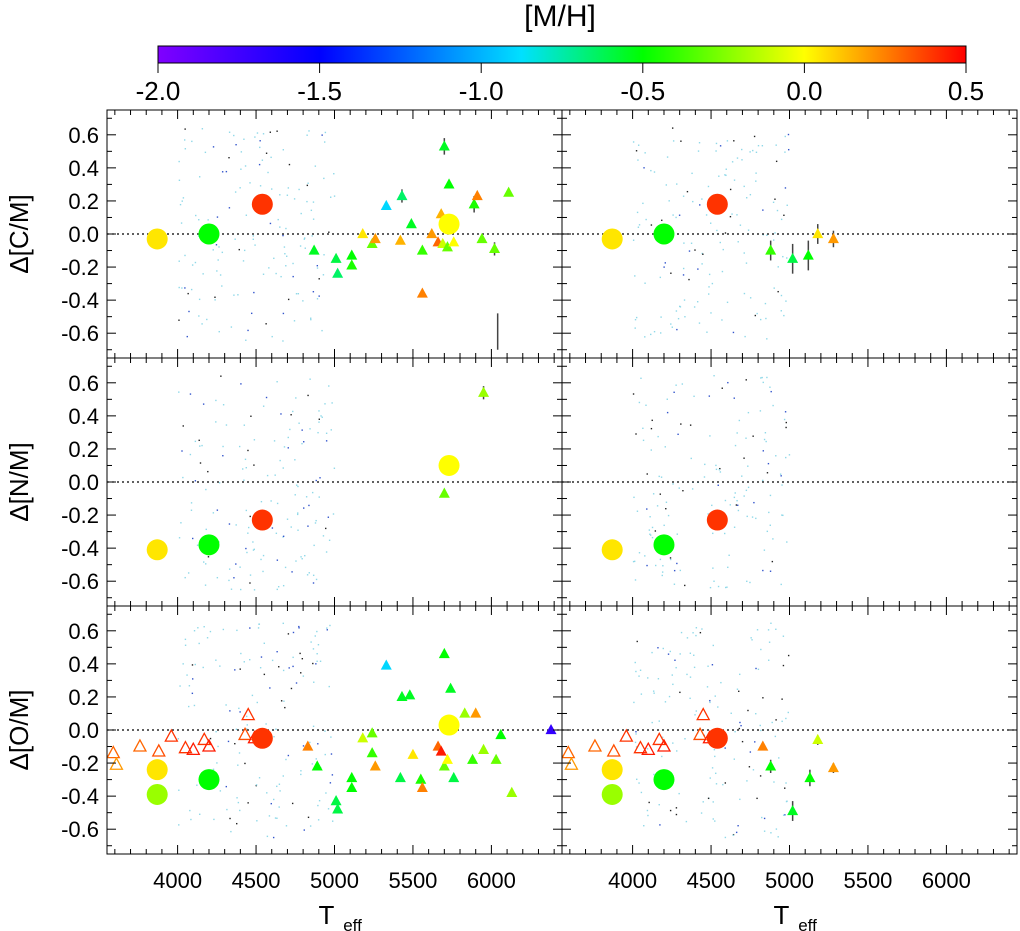 The image size is (1020, 931). What do you see at coordinates (262, 204) in the screenshot?
I see `circle-point` at bounding box center [262, 204].